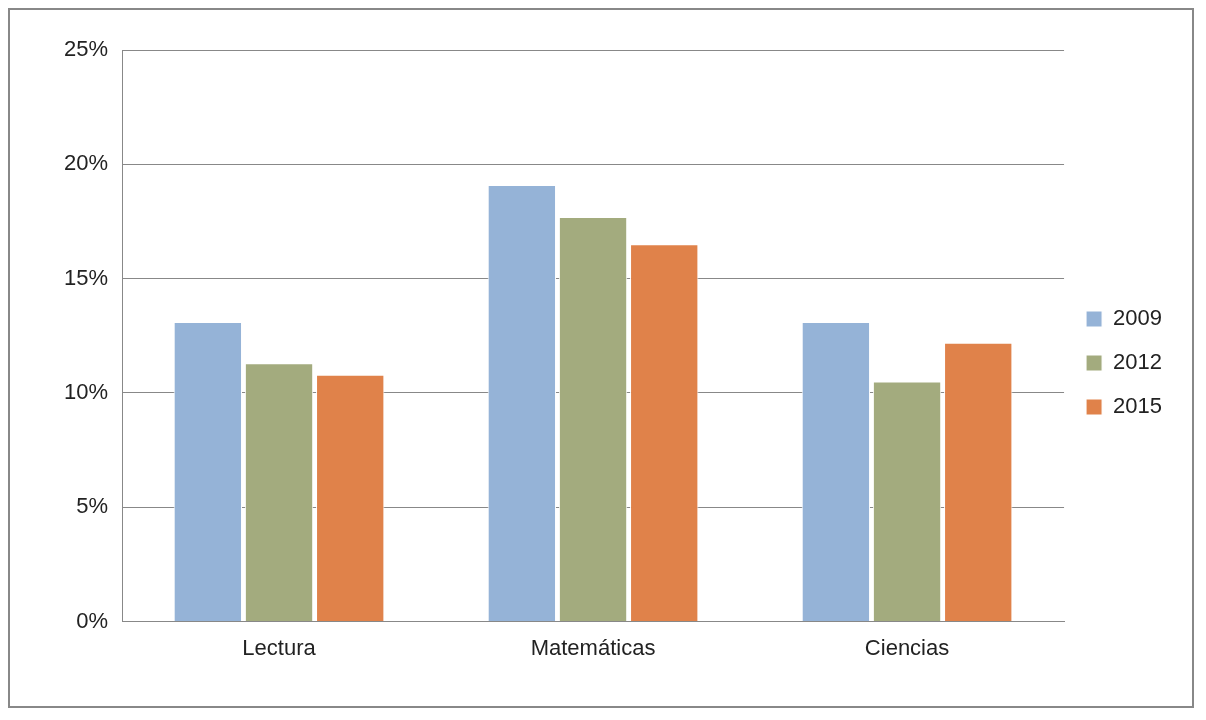 The image size is (1206, 720). What do you see at coordinates (1138, 318) in the screenshot?
I see `legend-label: 2009` at bounding box center [1138, 318].